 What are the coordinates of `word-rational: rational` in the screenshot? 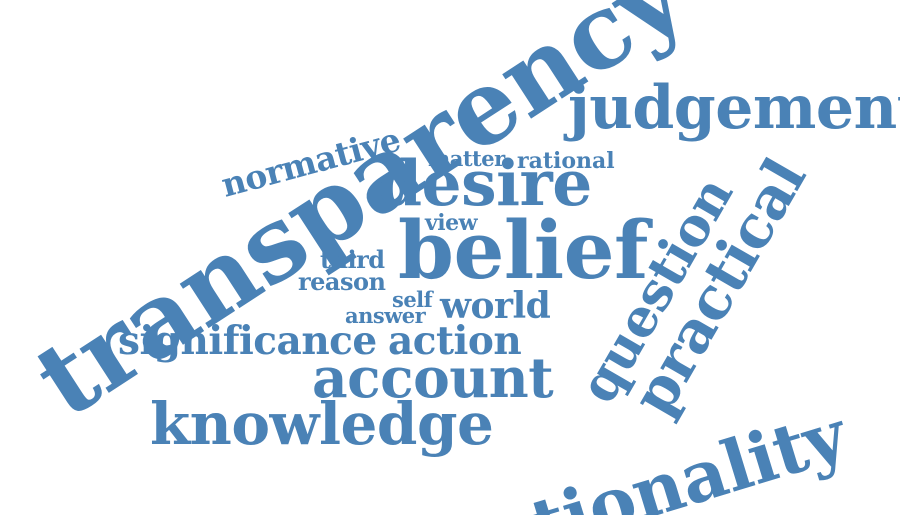 It's located at (566, 161).